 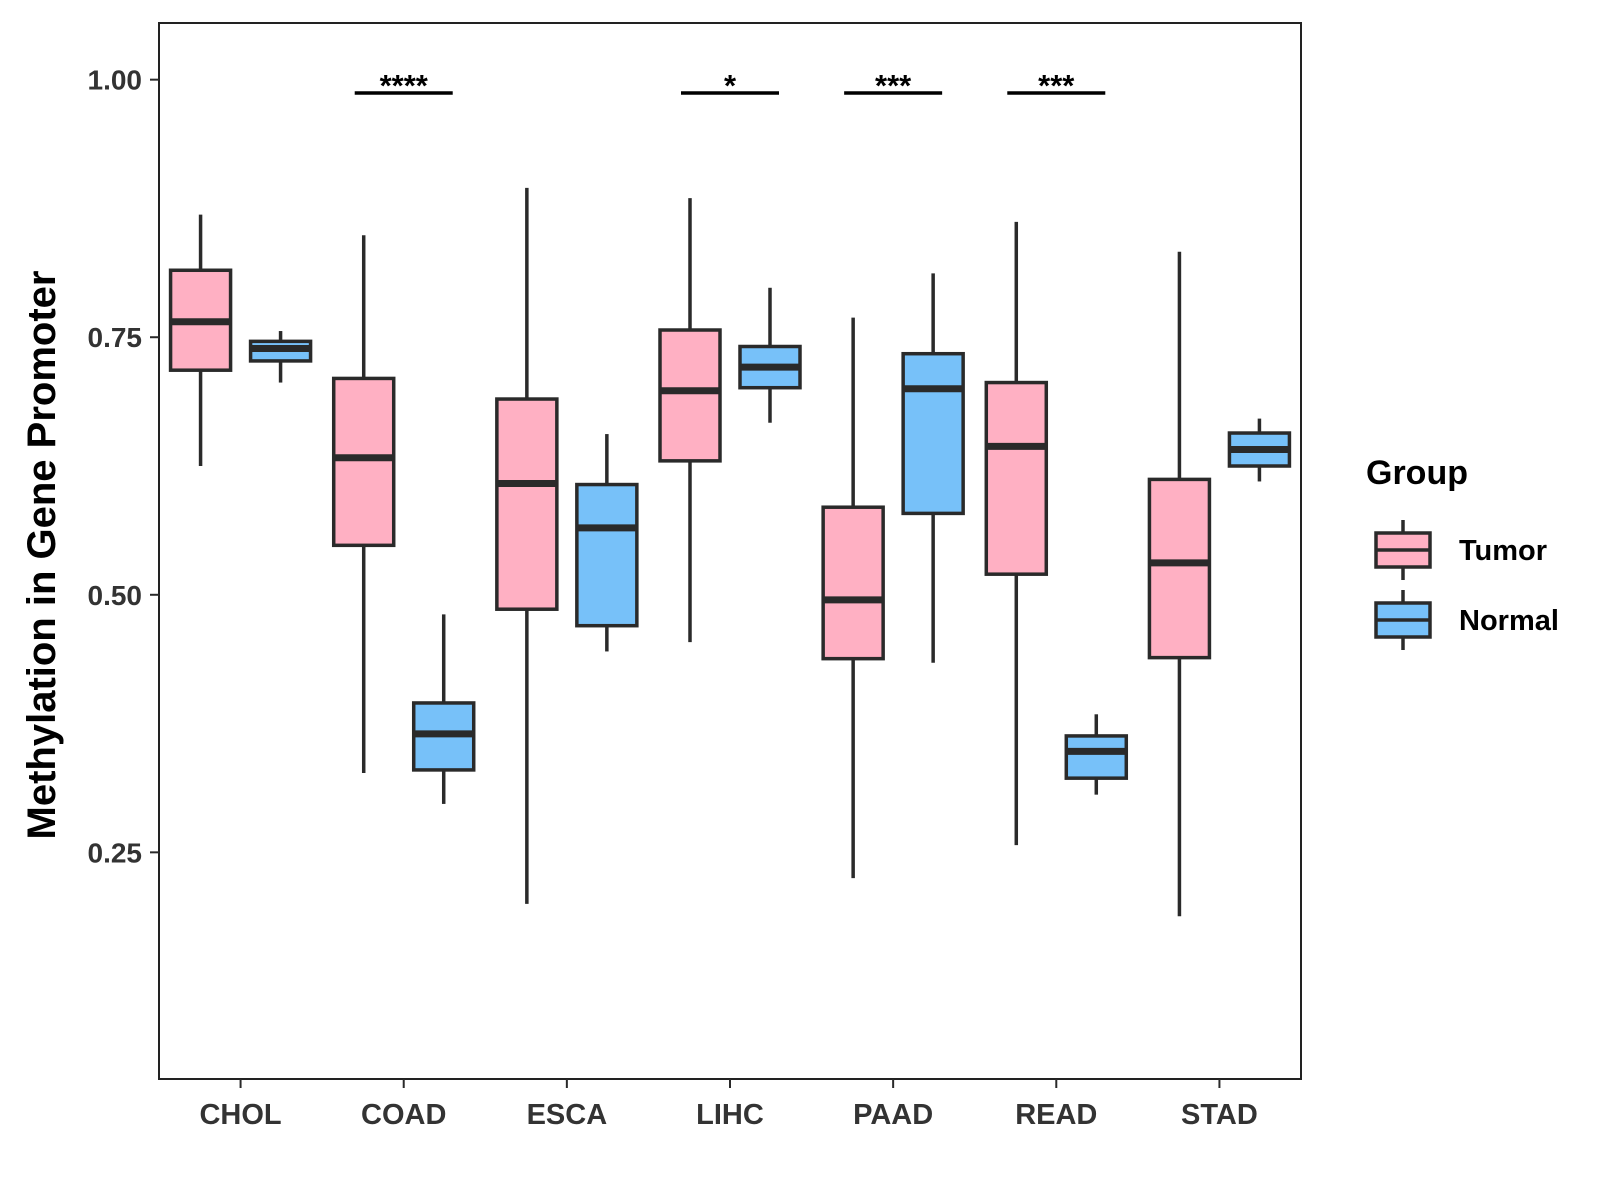 What do you see at coordinates (443, 709) in the screenshot?
I see `box-normal-coad` at bounding box center [443, 709].